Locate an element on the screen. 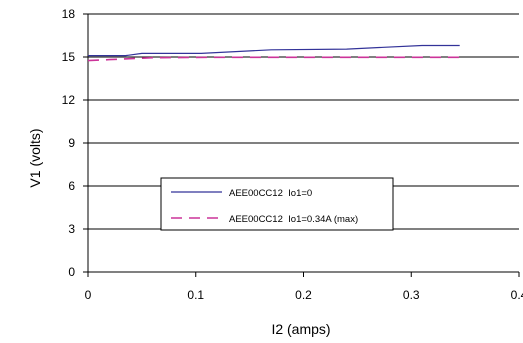  legend-box is located at coordinates (277, 204).